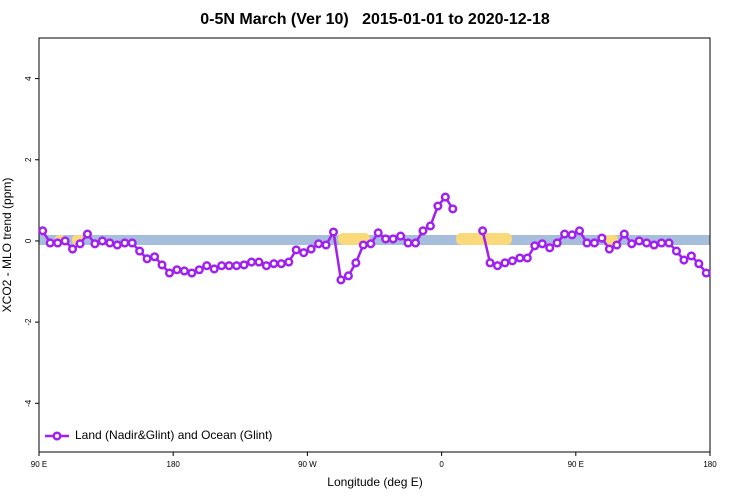 The height and width of the screenshot is (500, 750). What do you see at coordinates (441, 464) in the screenshot?
I see `x-tick-label: 0` at bounding box center [441, 464].